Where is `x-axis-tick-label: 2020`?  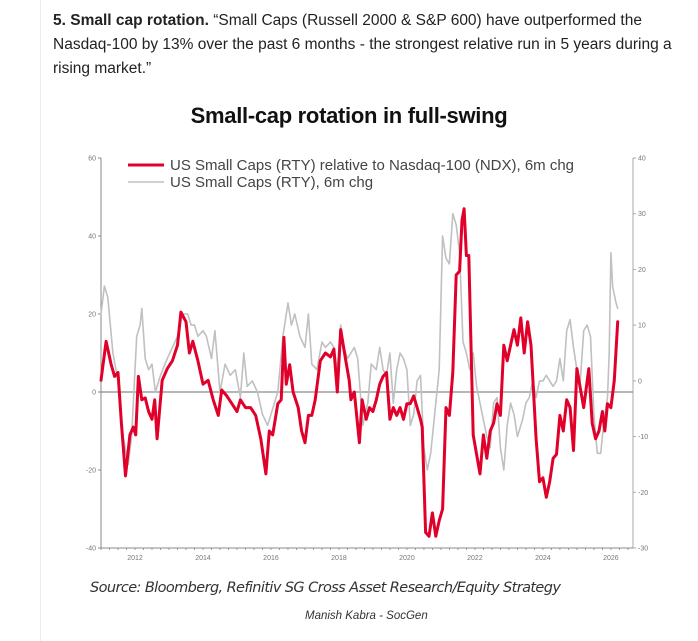 x-axis-tick-label: 2020 is located at coordinates (407, 558).